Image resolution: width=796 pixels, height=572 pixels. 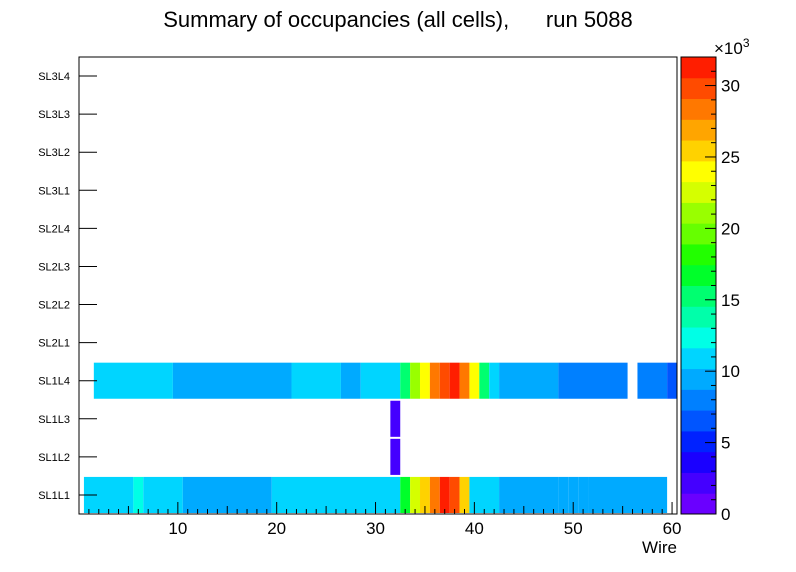 What do you see at coordinates (375, 528) in the screenshot?
I see `x-tick-label: 30` at bounding box center [375, 528].